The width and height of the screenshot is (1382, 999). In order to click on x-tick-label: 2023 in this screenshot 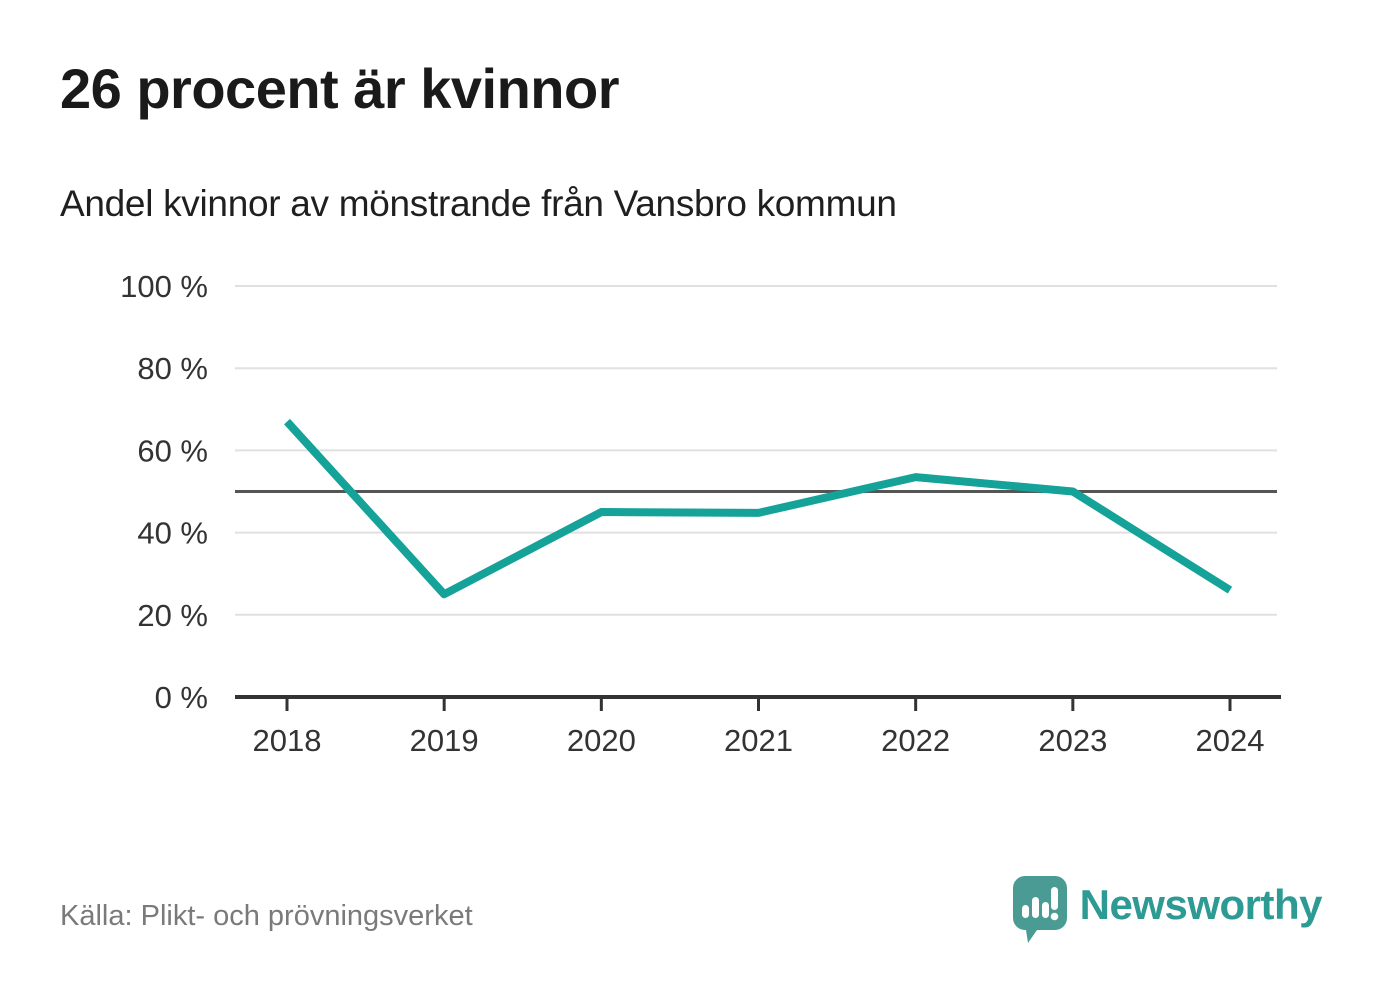, I will do `click(1072, 740)`.